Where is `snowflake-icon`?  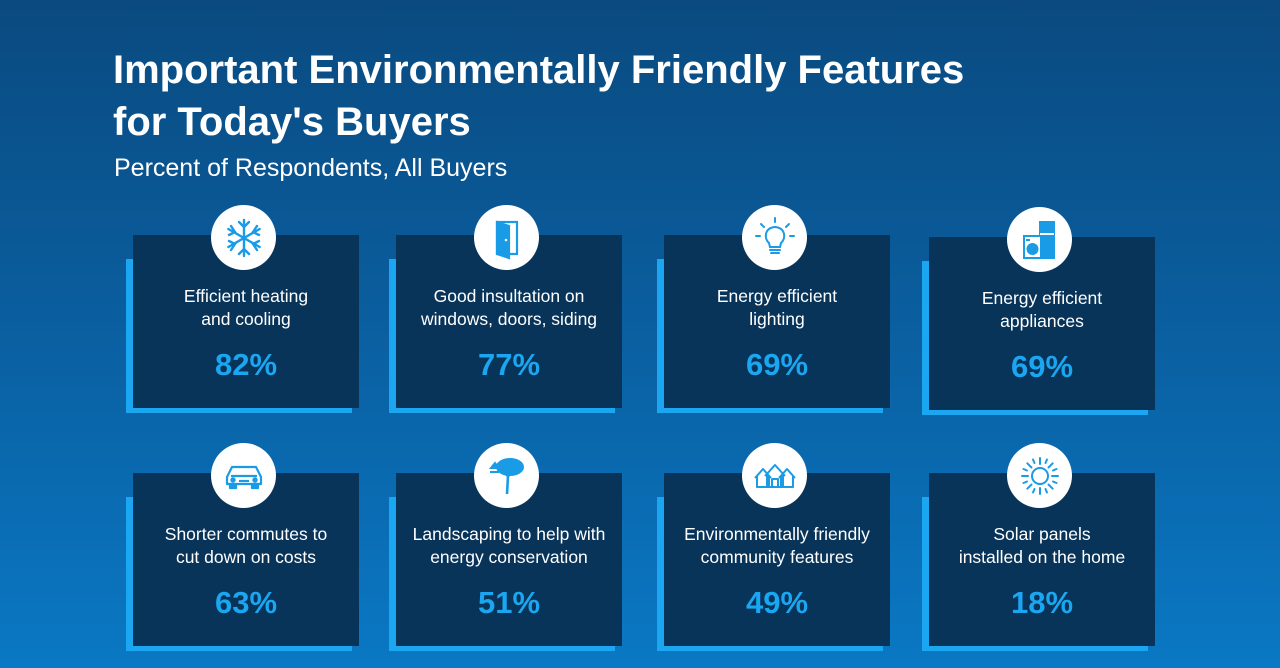
snowflake-icon is located at coordinates (243, 237).